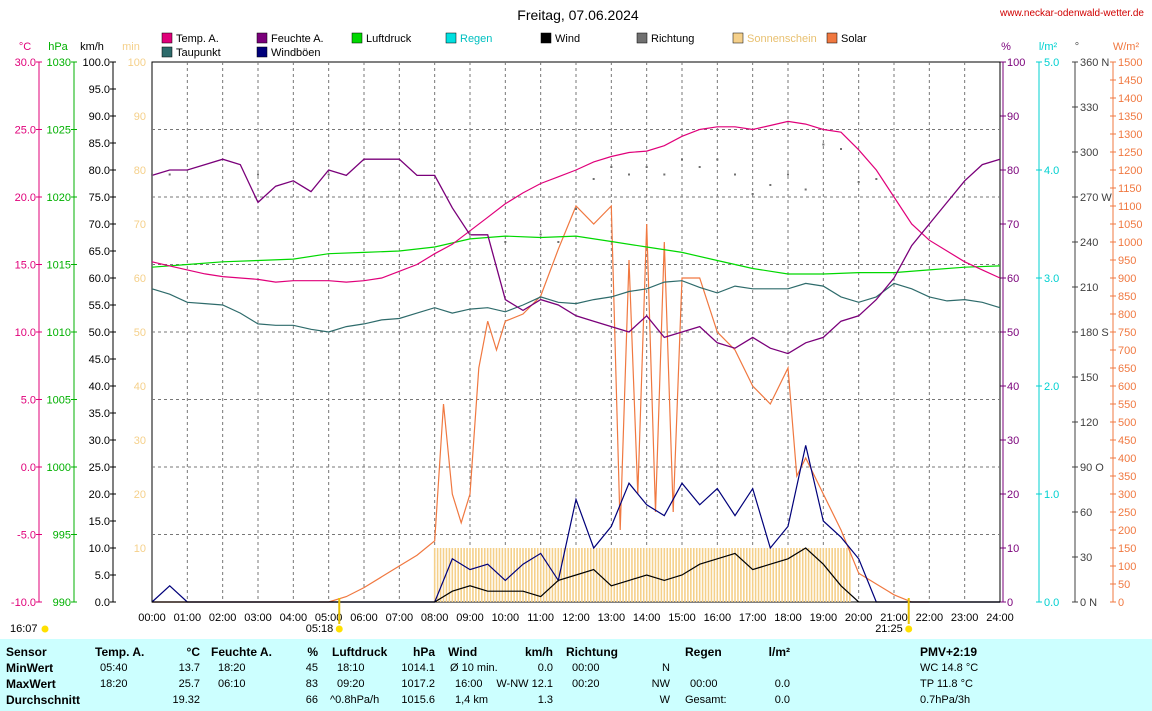 The image size is (1152, 711). I want to click on max-press-time: 09:20, so click(351, 684).